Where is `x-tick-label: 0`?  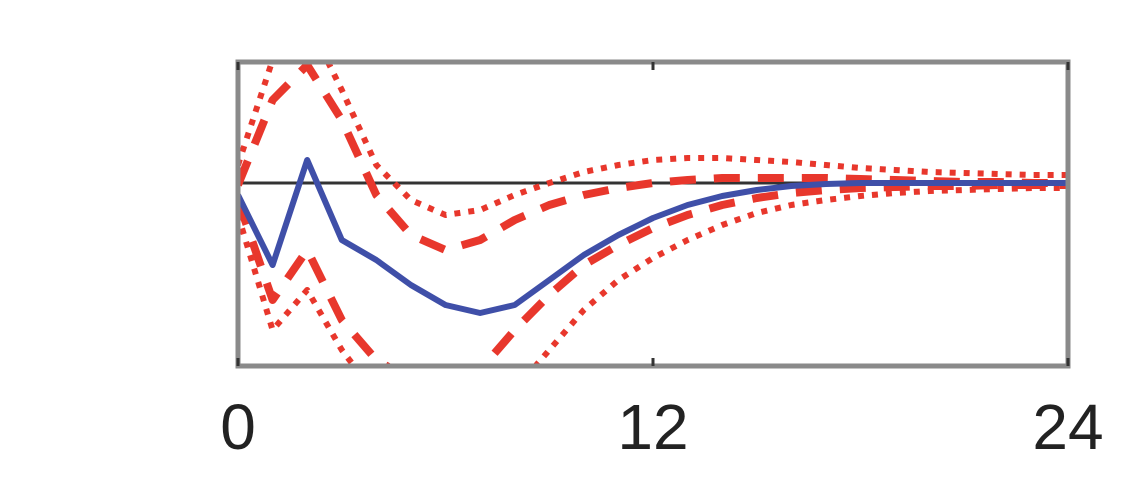 x-tick-label: 0 is located at coordinates (238, 427).